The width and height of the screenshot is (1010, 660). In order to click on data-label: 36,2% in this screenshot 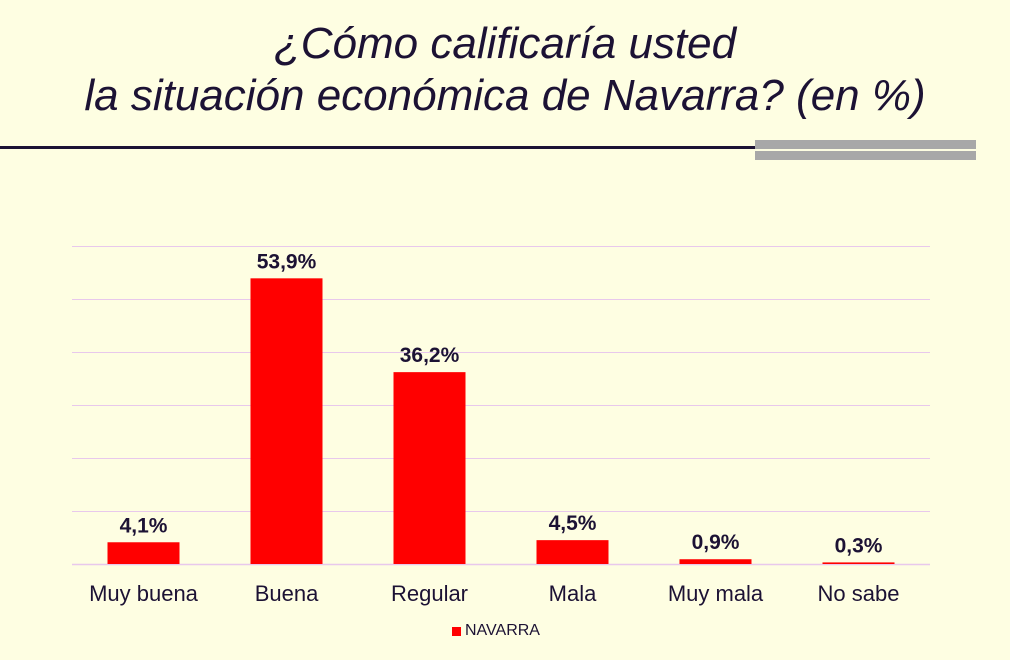, I will do `click(430, 355)`.